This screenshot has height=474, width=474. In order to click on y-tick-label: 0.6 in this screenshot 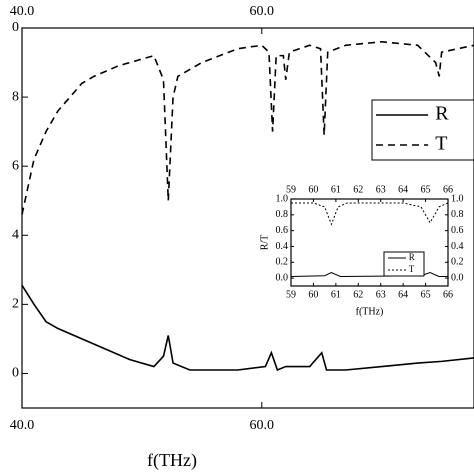, I will do `click(282, 230)`.